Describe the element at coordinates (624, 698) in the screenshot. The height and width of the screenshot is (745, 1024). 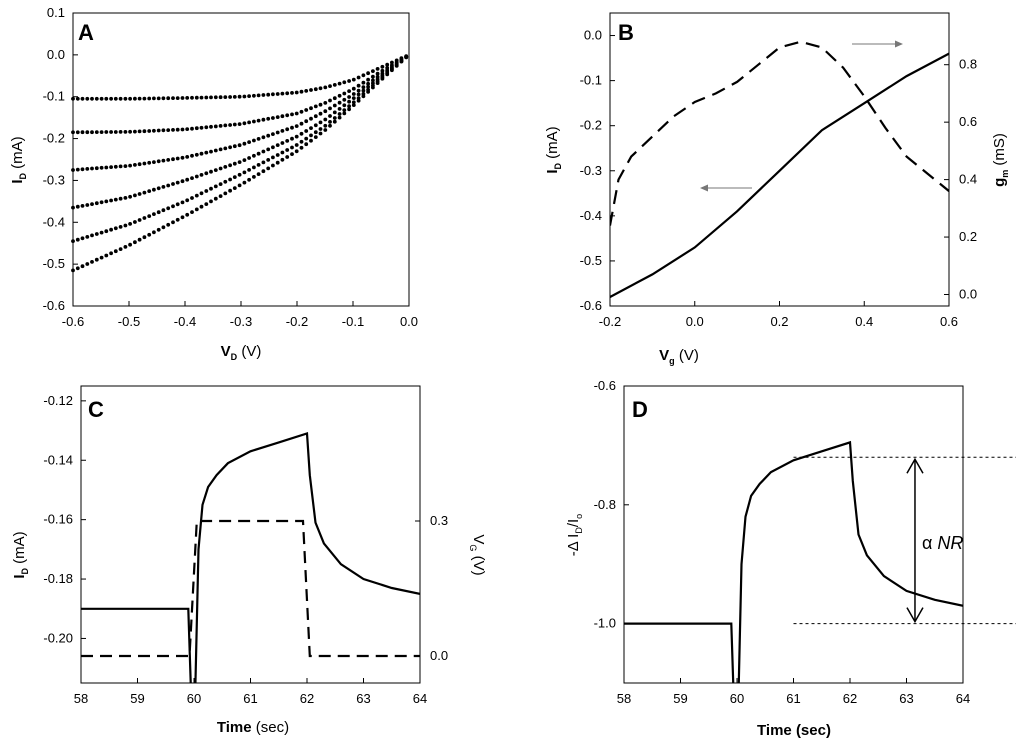
I see `x-tick-label: 58` at that location.